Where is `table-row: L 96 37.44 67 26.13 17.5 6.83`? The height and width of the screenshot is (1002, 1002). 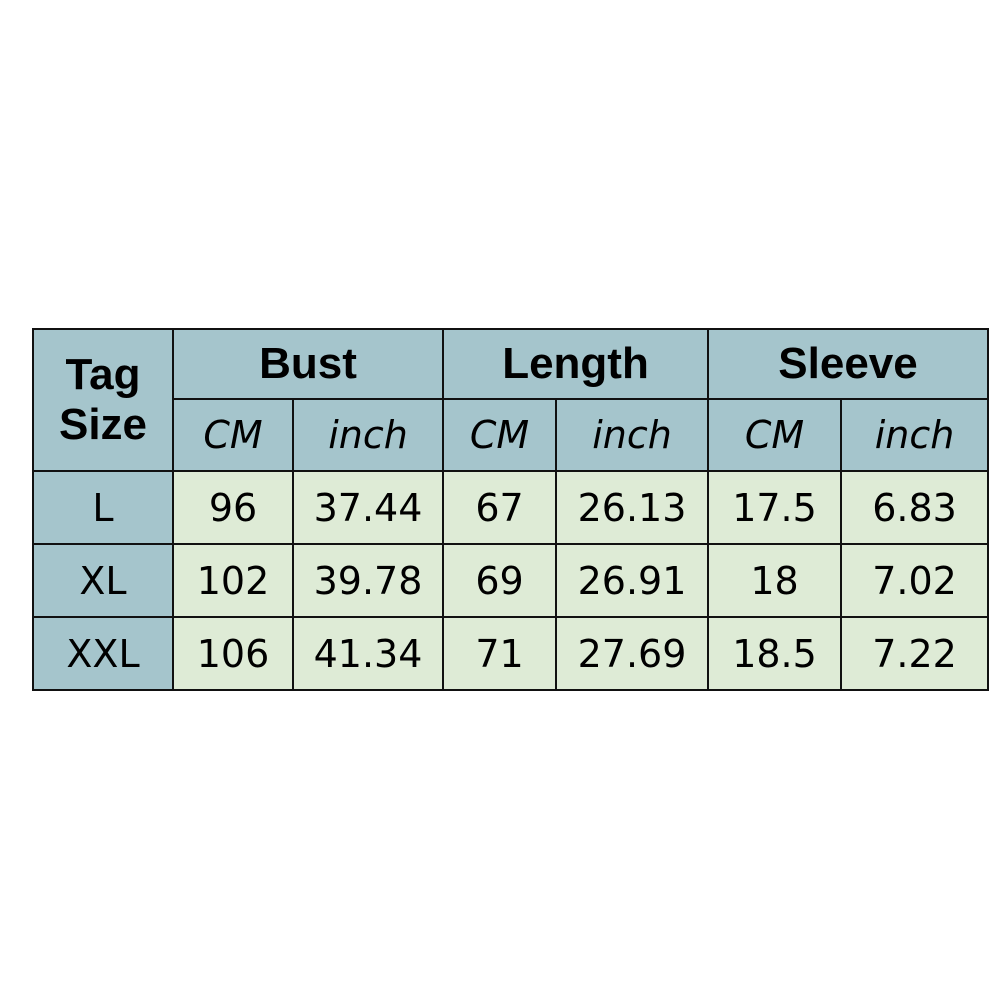 table-row: L 96 37.44 67 26.13 17.5 6.83 is located at coordinates (511, 507).